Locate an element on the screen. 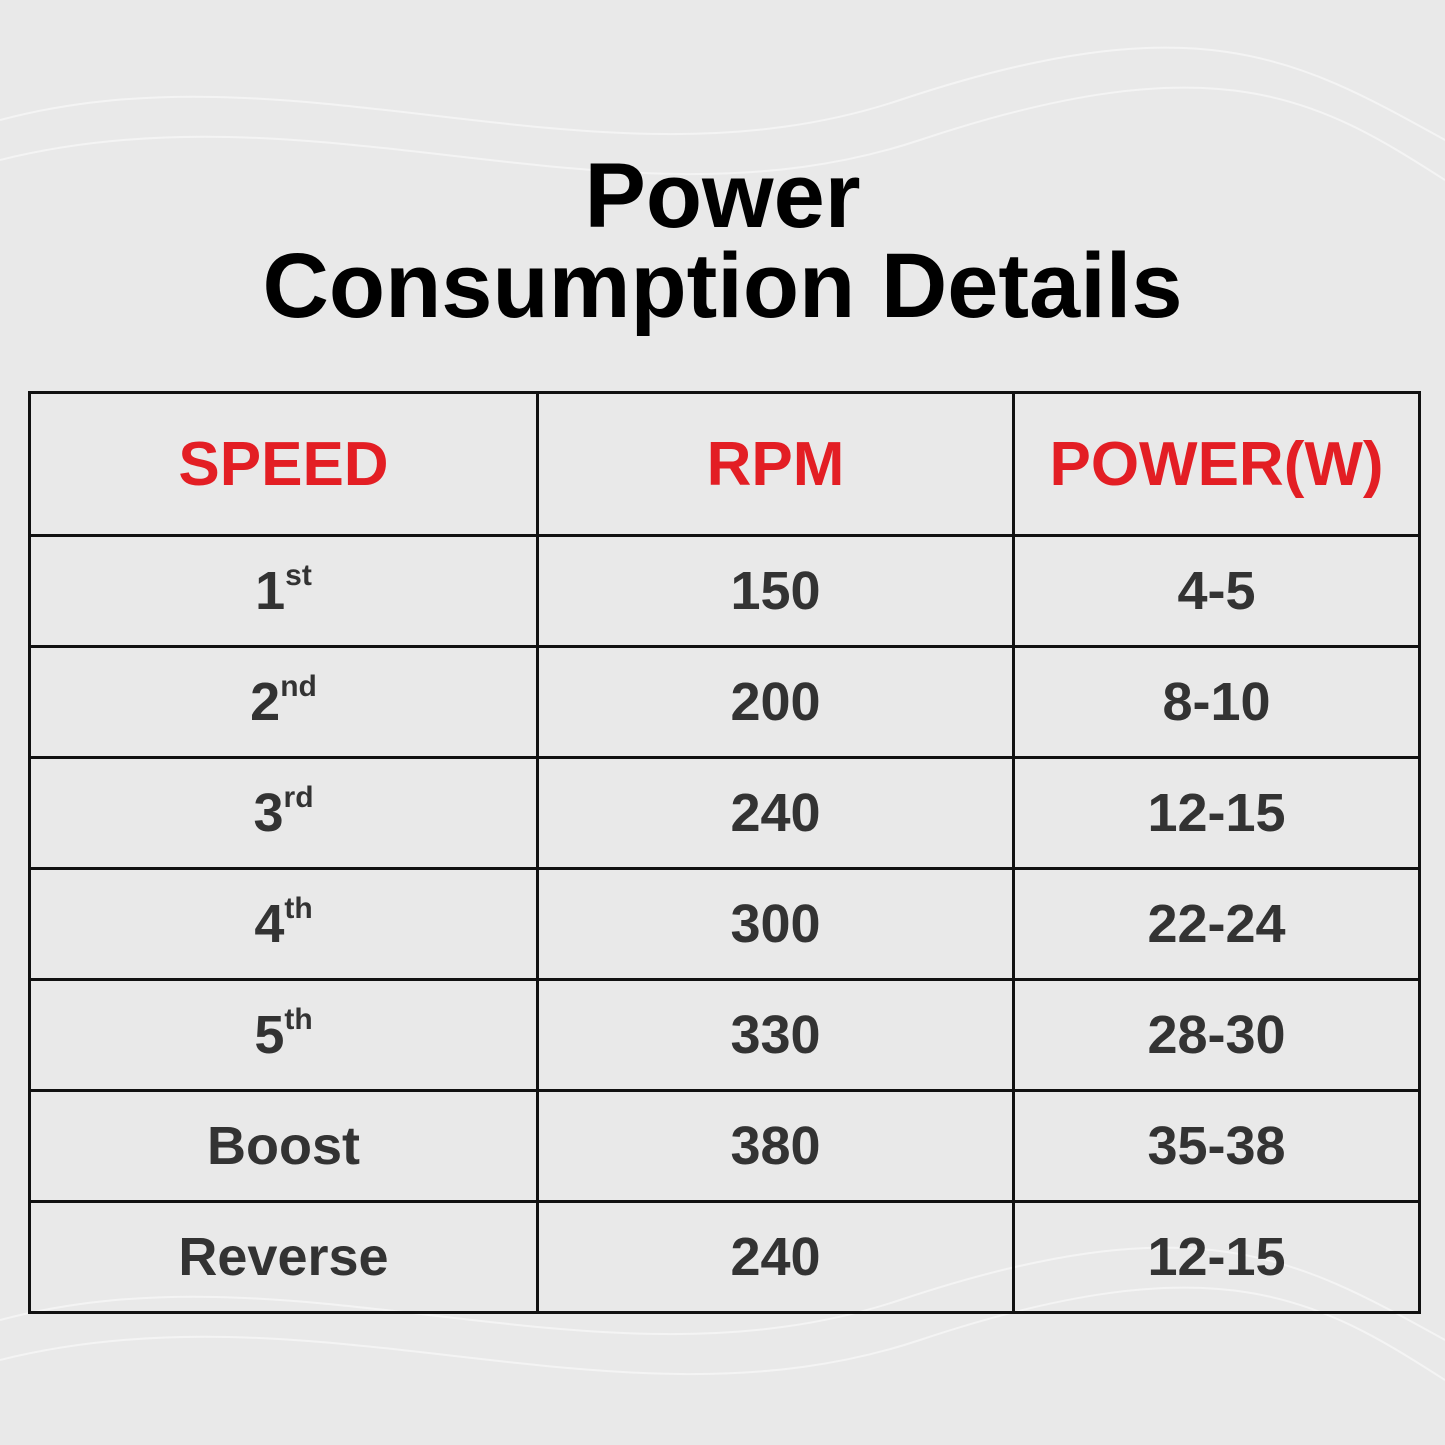 The height and width of the screenshot is (1445, 1445). ordinal-number: 2 is located at coordinates (265, 702).